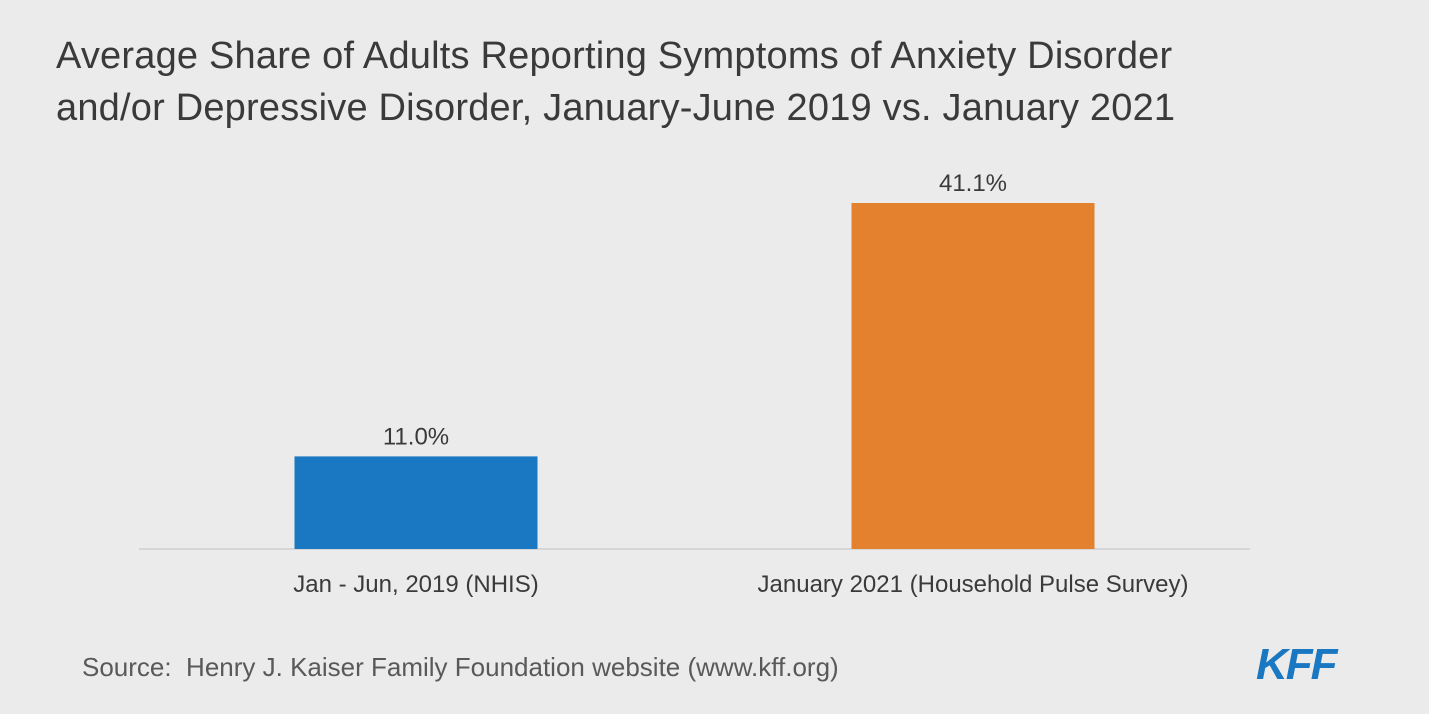 The height and width of the screenshot is (714, 1429). Describe the element at coordinates (415, 584) in the screenshot. I see `category-label-0: Jan - Jun, 2019 (NHIS)` at that location.